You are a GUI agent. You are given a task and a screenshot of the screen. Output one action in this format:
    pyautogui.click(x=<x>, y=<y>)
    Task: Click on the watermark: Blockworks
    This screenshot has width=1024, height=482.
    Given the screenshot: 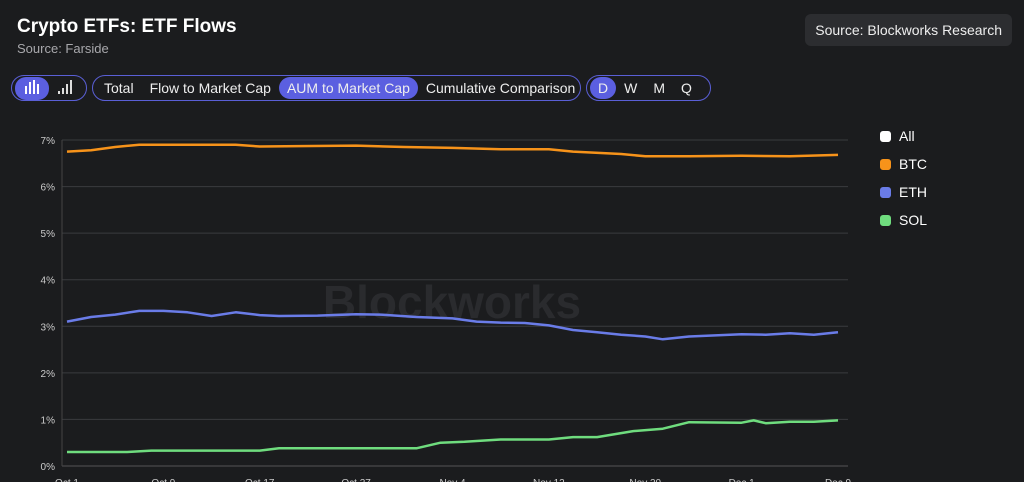 What is the action you would take?
    pyautogui.click(x=452, y=302)
    